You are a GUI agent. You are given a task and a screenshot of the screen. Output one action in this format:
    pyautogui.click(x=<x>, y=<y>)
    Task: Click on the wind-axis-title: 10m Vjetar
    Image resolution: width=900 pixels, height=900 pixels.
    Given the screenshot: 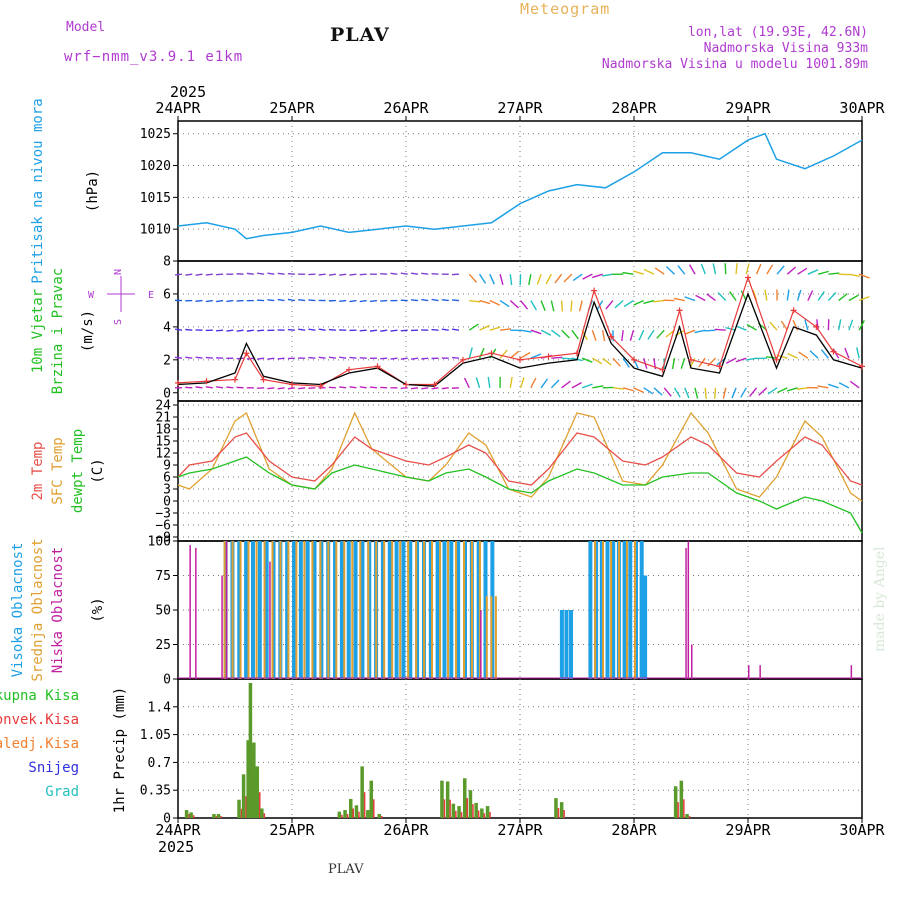 What is the action you would take?
    pyautogui.click(x=38, y=331)
    